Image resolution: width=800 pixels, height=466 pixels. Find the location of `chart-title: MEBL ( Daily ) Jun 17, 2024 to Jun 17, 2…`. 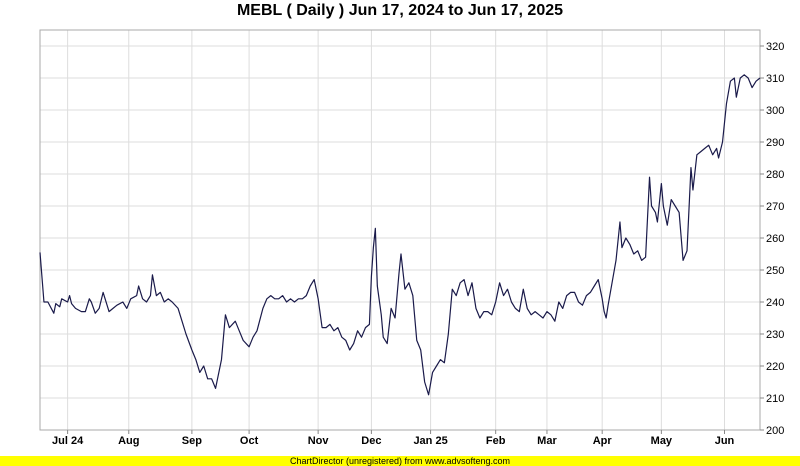

chart-title: MEBL ( Daily ) Jun 17, 2024 to Jun 17, 2… is located at coordinates (400, 10).